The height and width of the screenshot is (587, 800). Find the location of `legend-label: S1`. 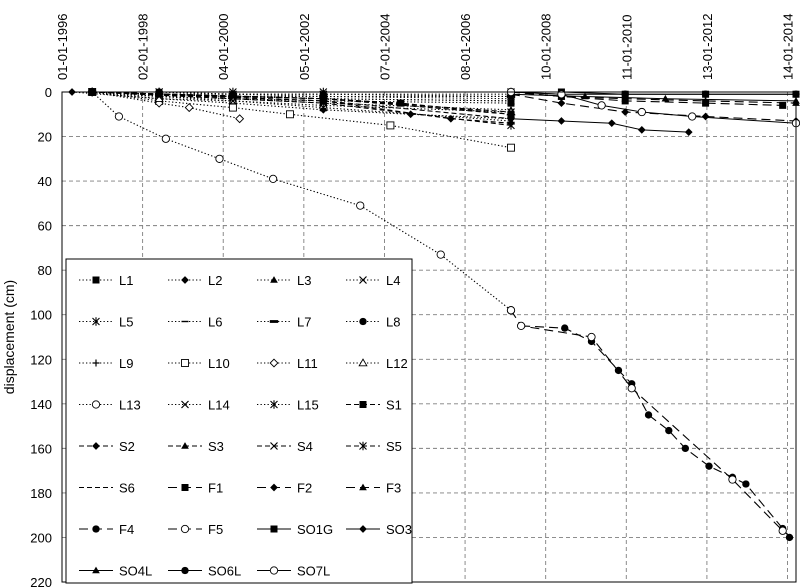

legend-label: S1 is located at coordinates (394, 405).